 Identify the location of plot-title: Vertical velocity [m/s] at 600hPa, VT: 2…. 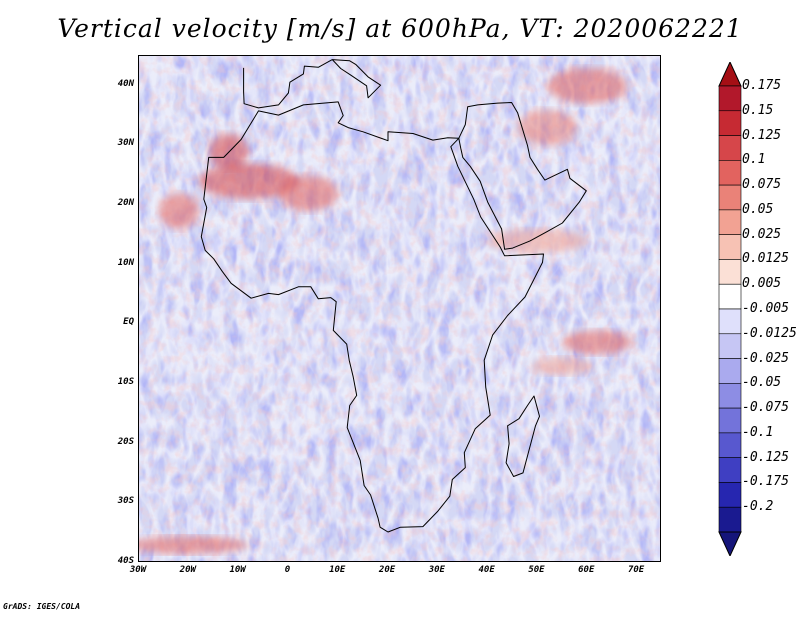
(400, 28).